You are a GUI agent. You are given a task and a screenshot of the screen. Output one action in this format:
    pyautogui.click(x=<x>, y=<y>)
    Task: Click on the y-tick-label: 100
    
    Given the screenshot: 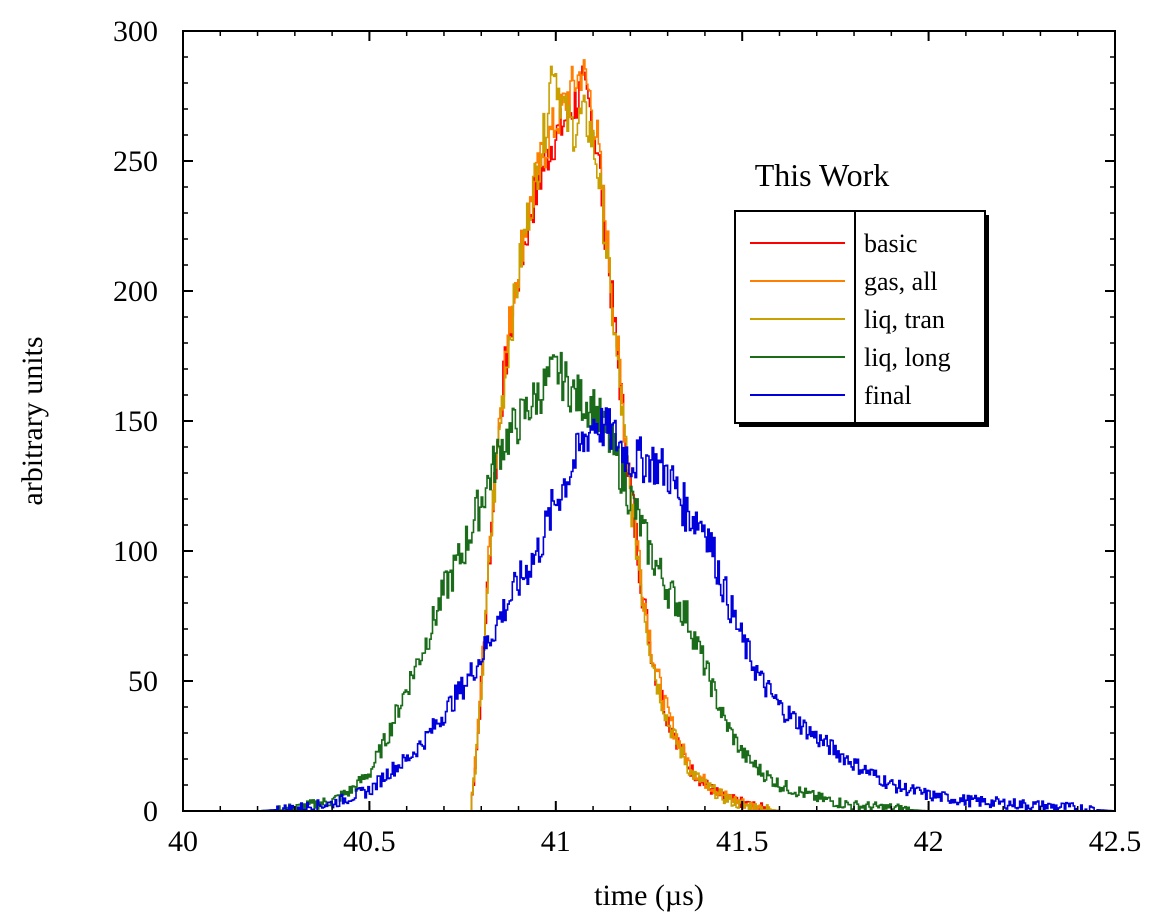 What is the action you would take?
    pyautogui.click(x=135, y=551)
    